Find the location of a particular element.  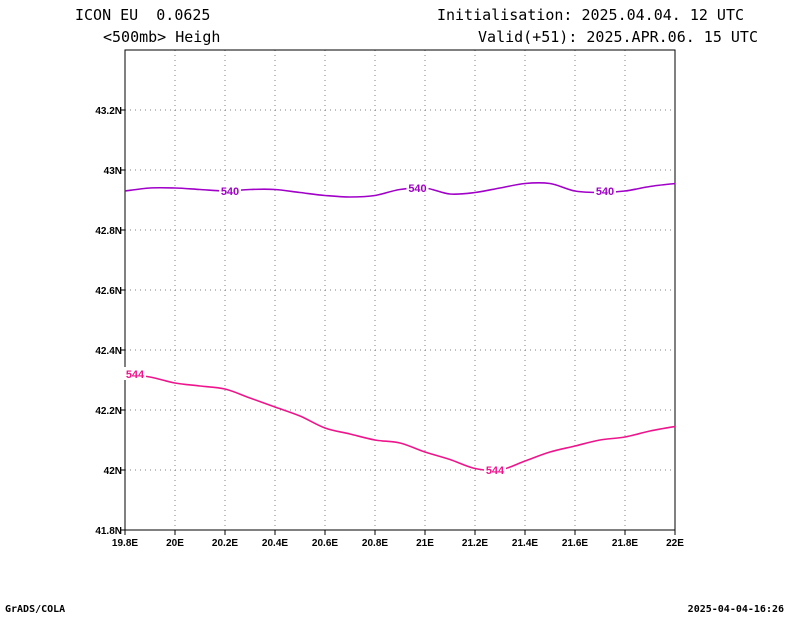

x-tick-label: 21.6E is located at coordinates (575, 543).